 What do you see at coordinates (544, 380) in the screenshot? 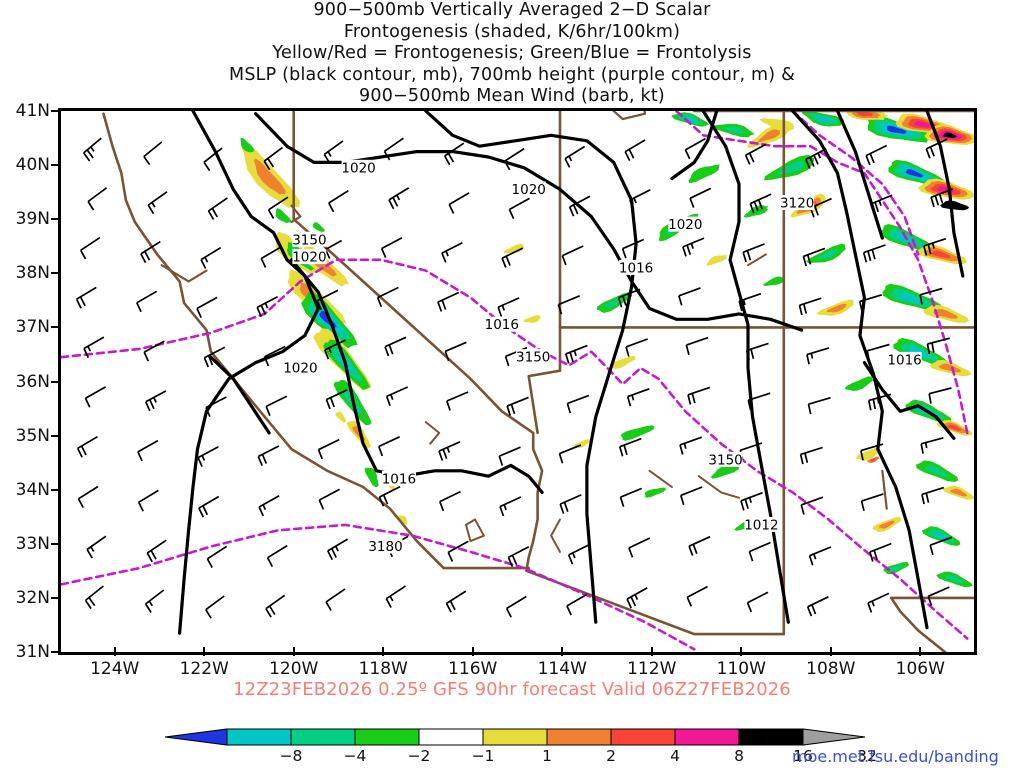
I see `nv-az-border` at bounding box center [544, 380].